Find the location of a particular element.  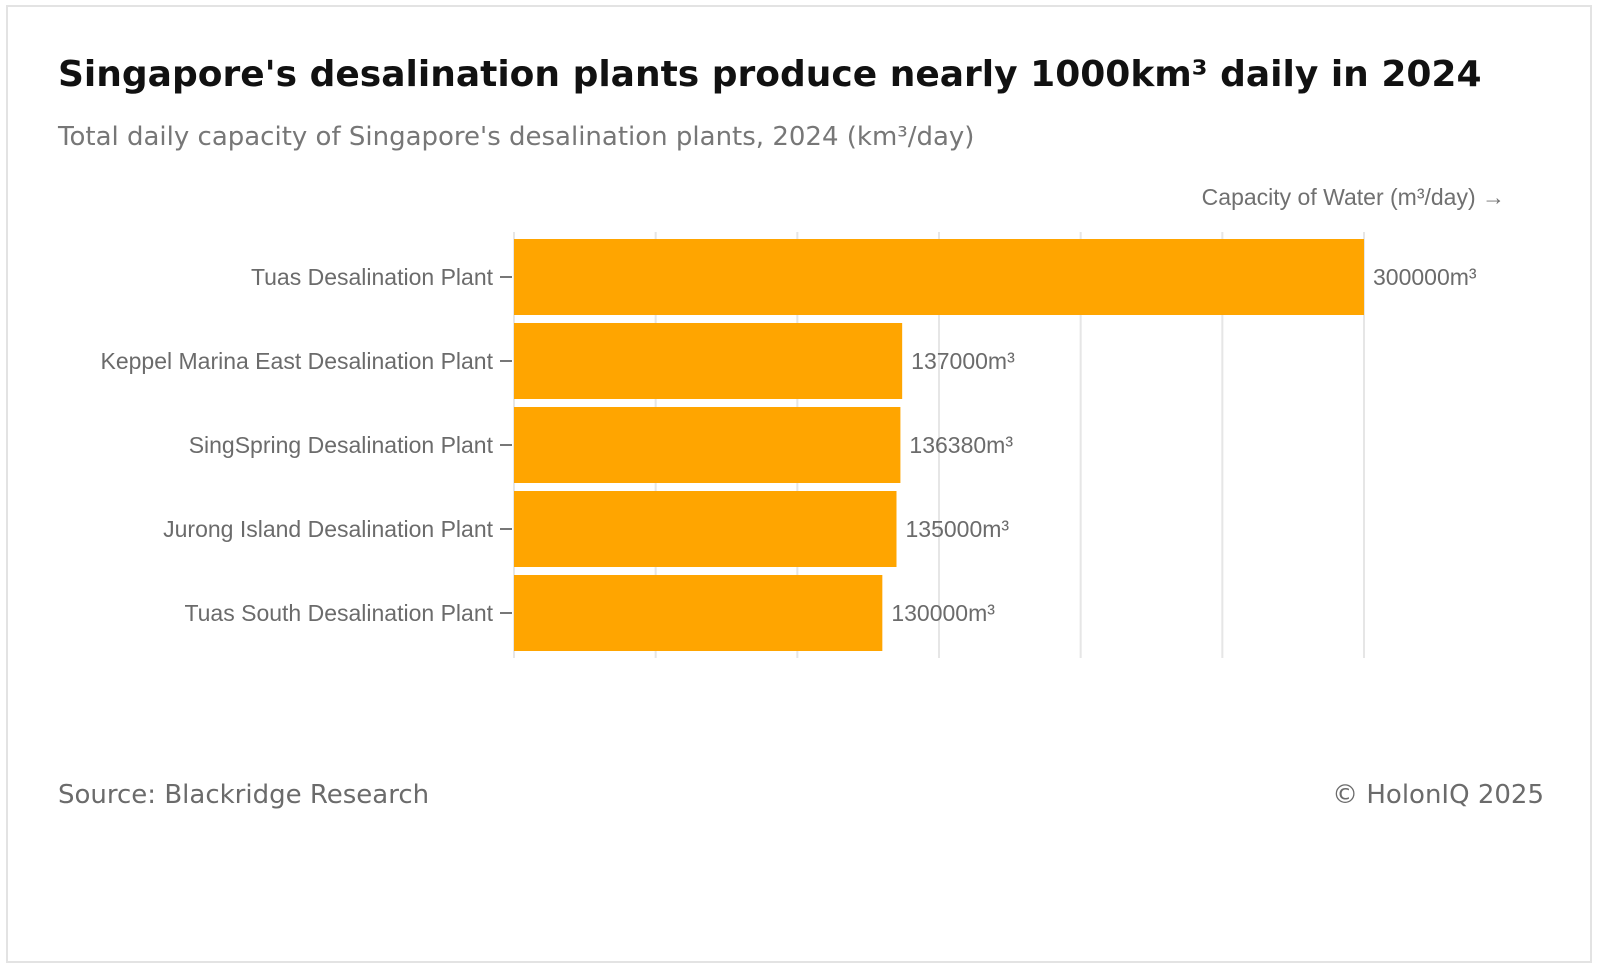

category-label: Tuas Desalination Plant is located at coordinates (372, 277).